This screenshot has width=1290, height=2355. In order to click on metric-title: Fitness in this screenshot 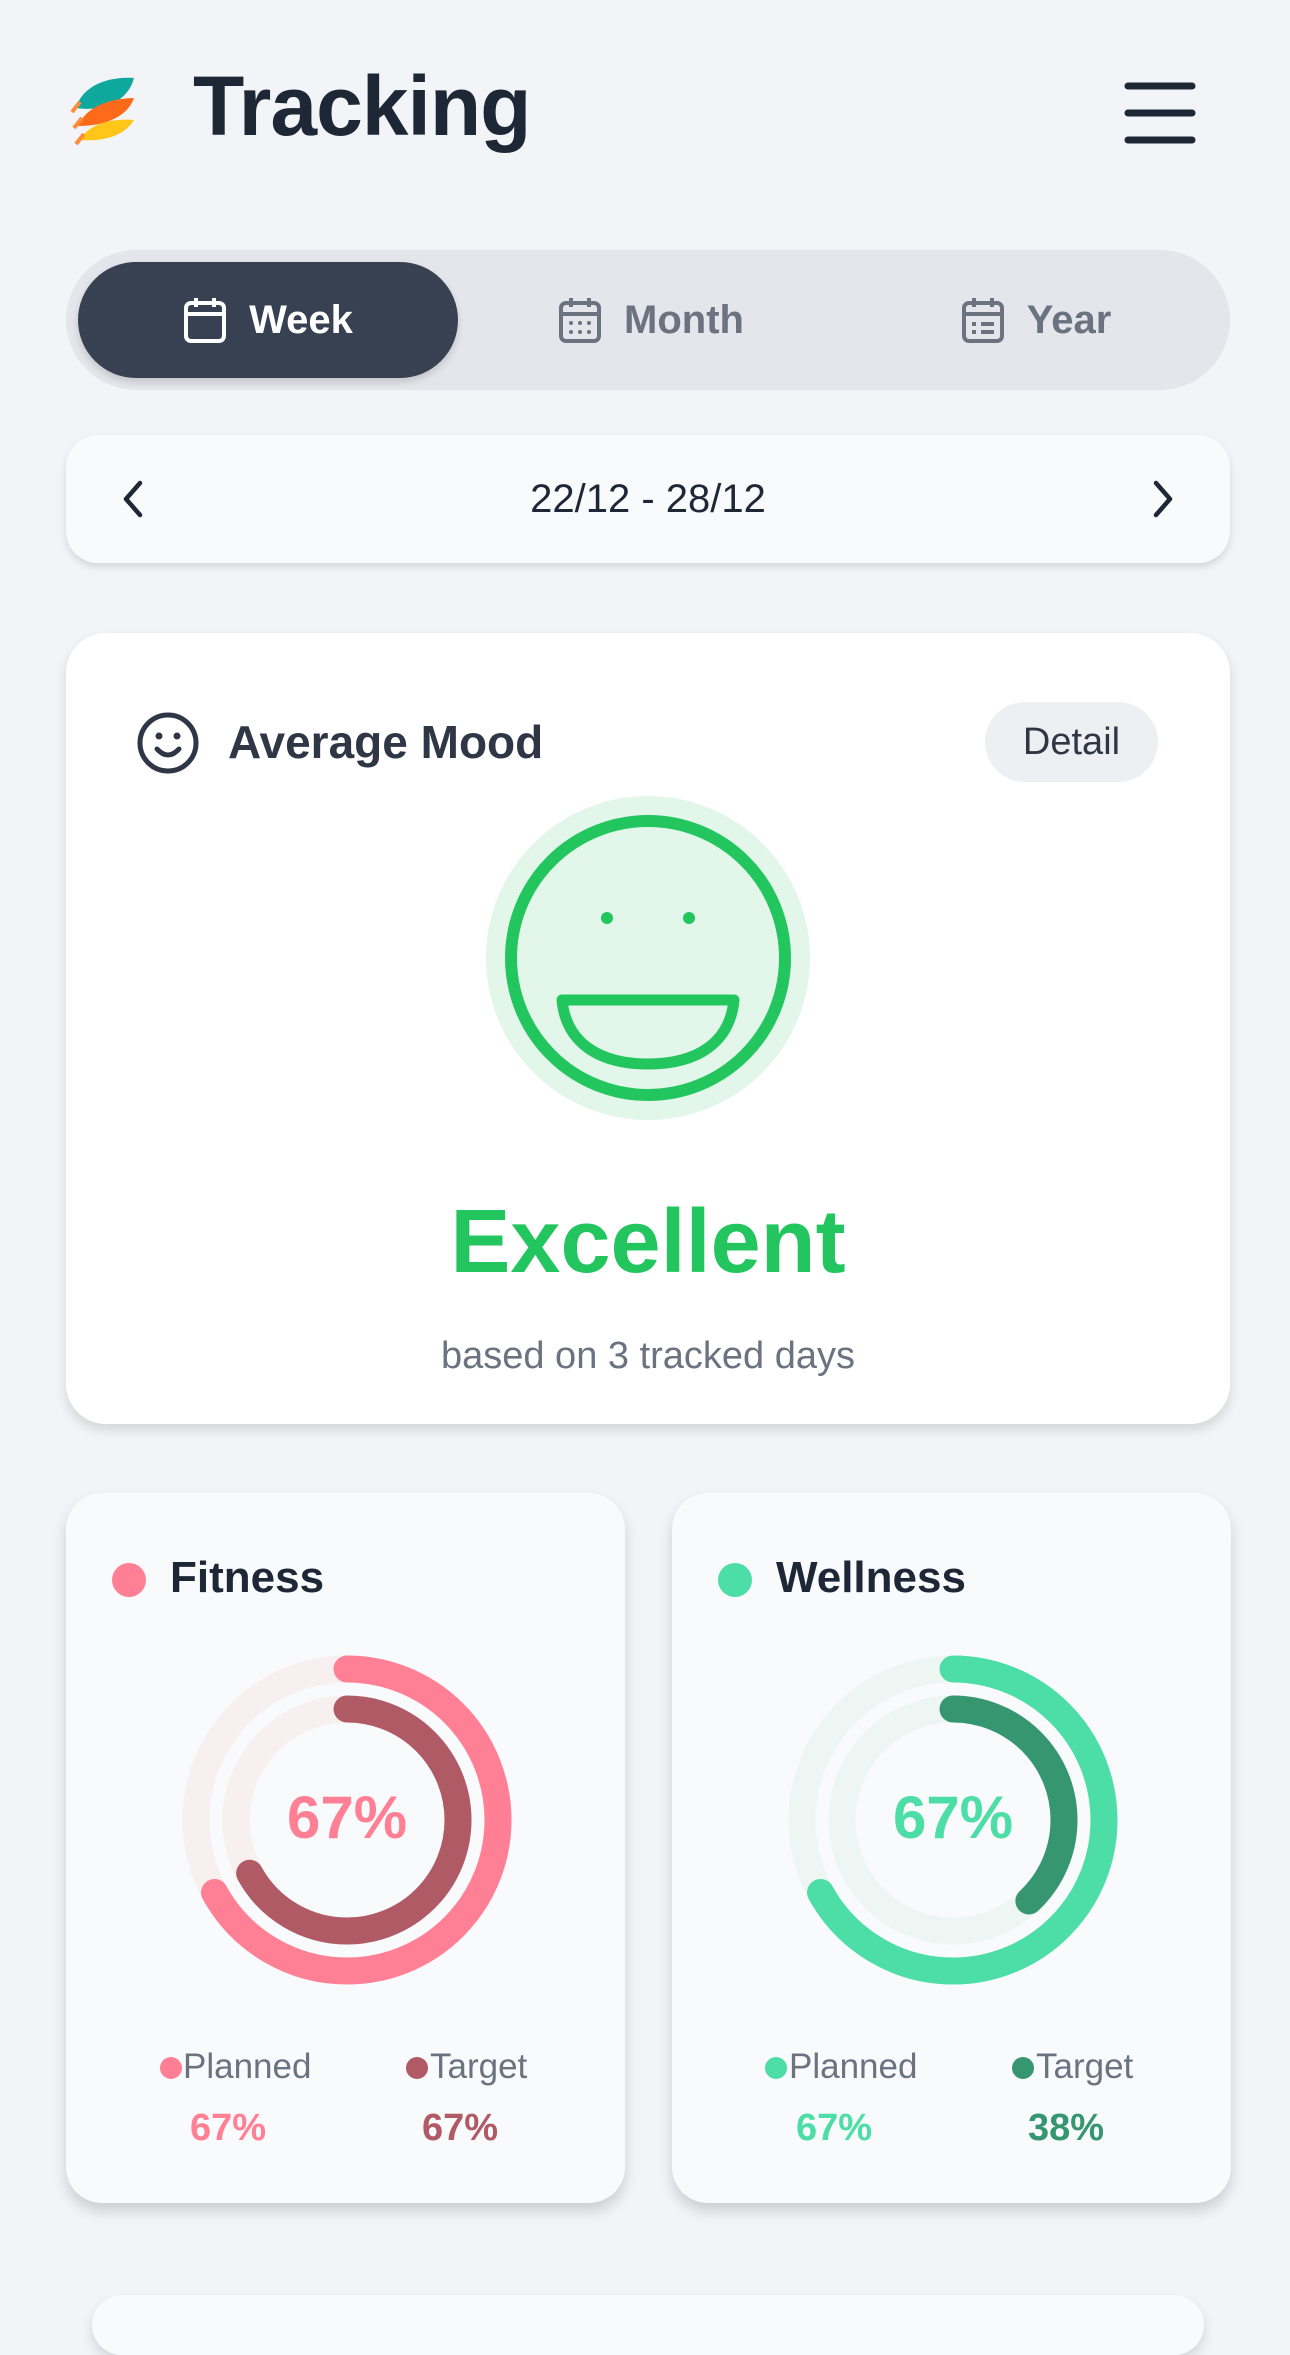, I will do `click(247, 1577)`.